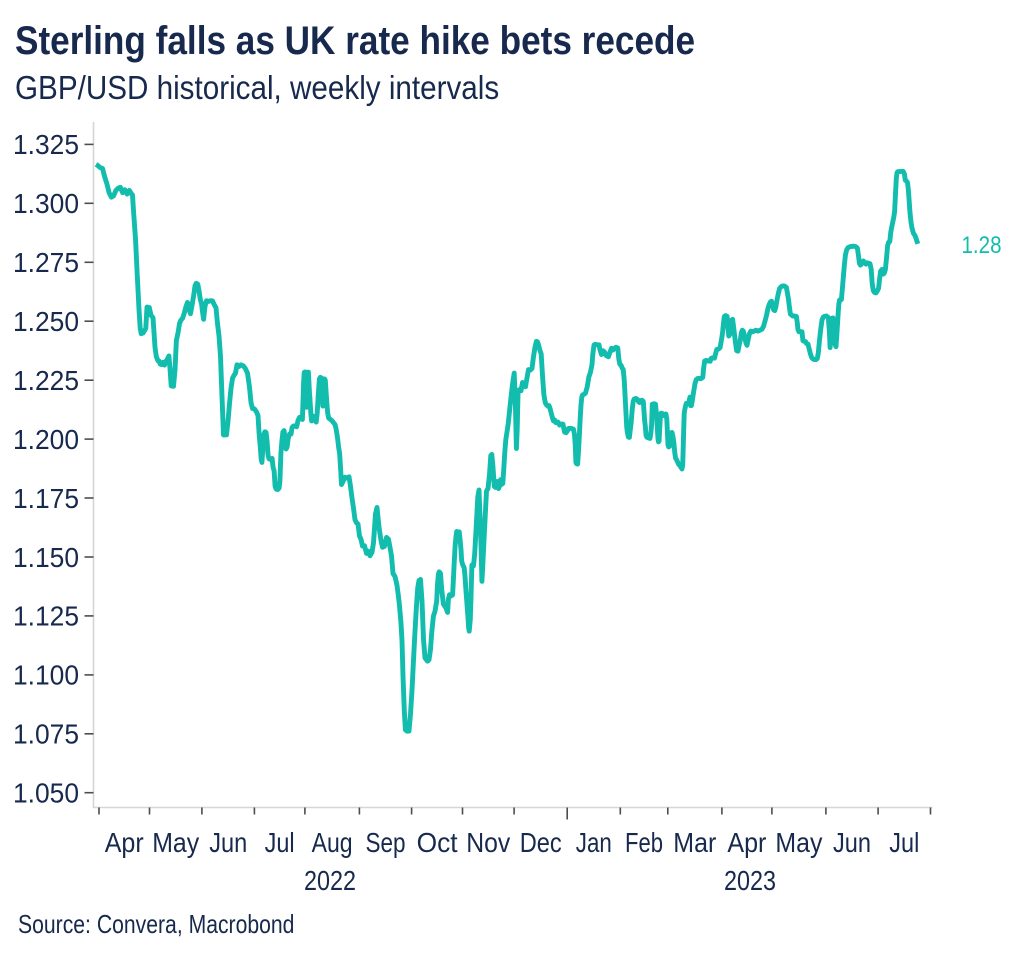 The height and width of the screenshot is (963, 1024). I want to click on svg-text: 1.050, so click(46, 793).